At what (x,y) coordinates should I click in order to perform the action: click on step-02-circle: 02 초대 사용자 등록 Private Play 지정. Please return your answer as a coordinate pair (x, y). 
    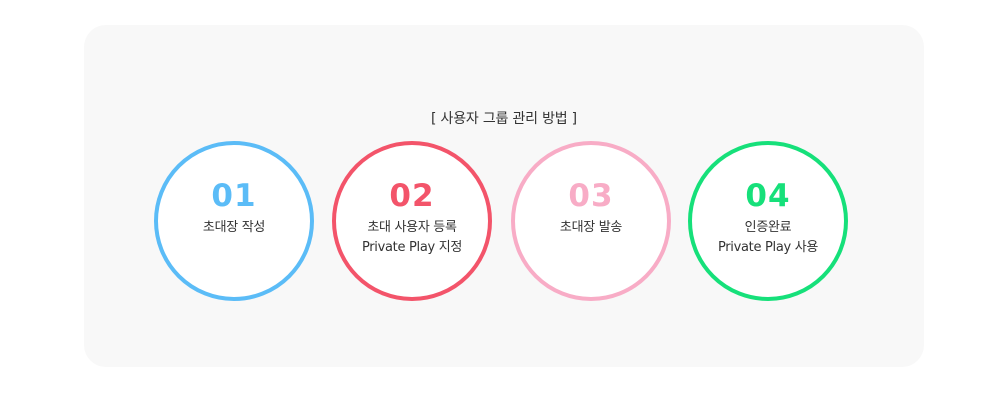
    Looking at the image, I should click on (412, 221).